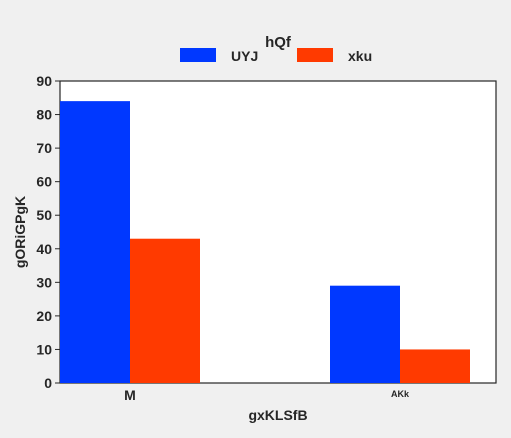 This screenshot has width=511, height=438. Describe the element at coordinates (44, 282) in the screenshot. I see `y-tick-label: 30` at that location.